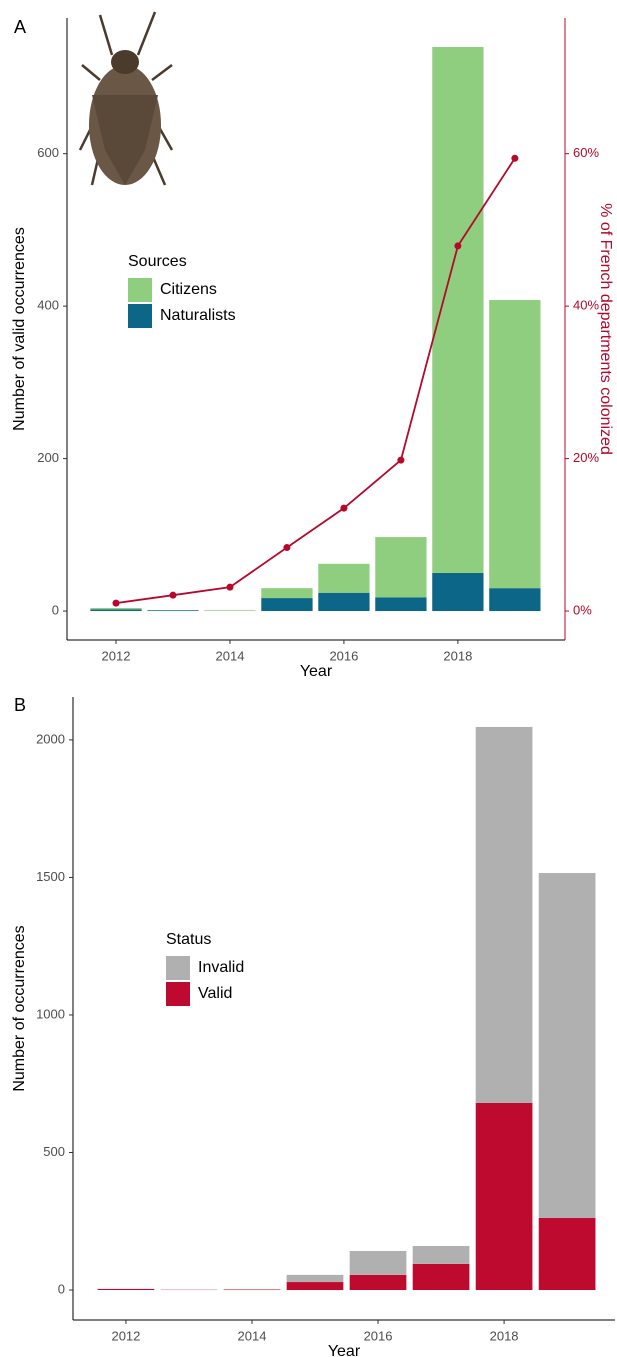 Image resolution: width=617 pixels, height=1357 pixels. I want to click on y-tick-label: 400, so click(48, 305).